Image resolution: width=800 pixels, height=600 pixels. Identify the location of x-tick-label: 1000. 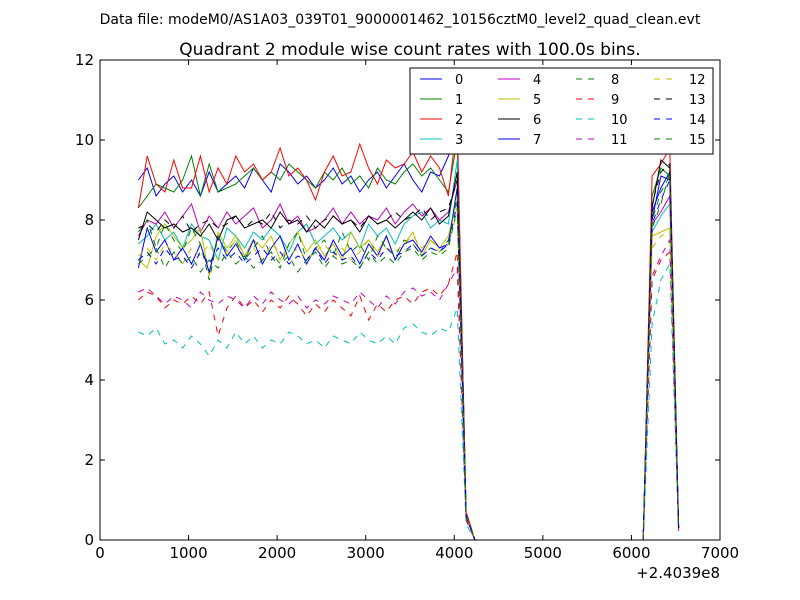
(188, 553).